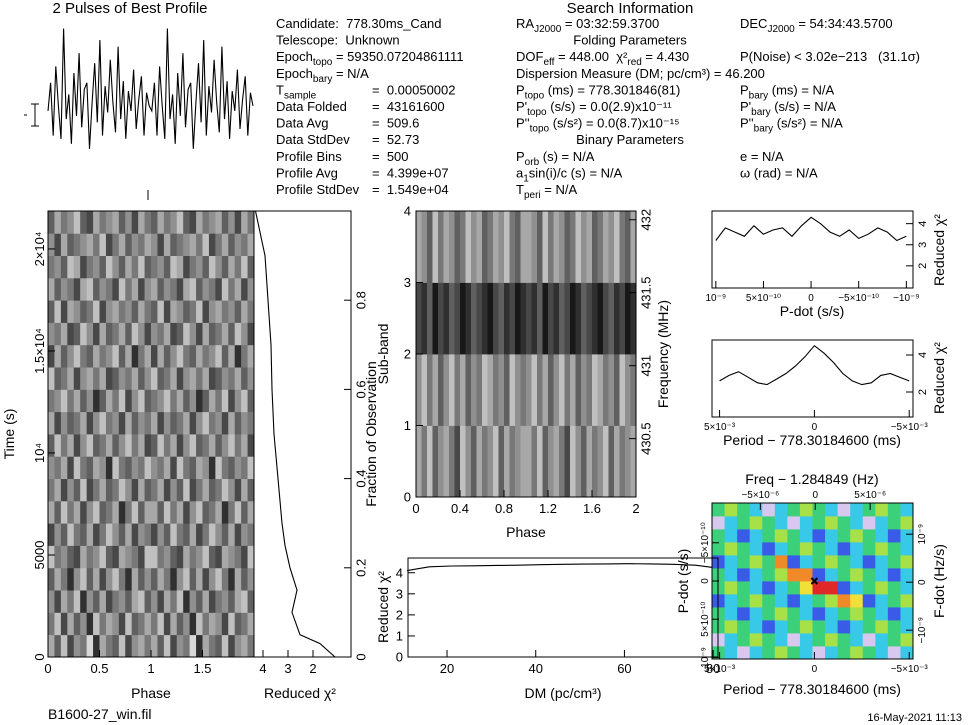 This screenshot has width=971, height=725. What do you see at coordinates (612, 89) in the screenshot?
I see `text-segment: (ms) = 778.301846(81)` at bounding box center [612, 89].